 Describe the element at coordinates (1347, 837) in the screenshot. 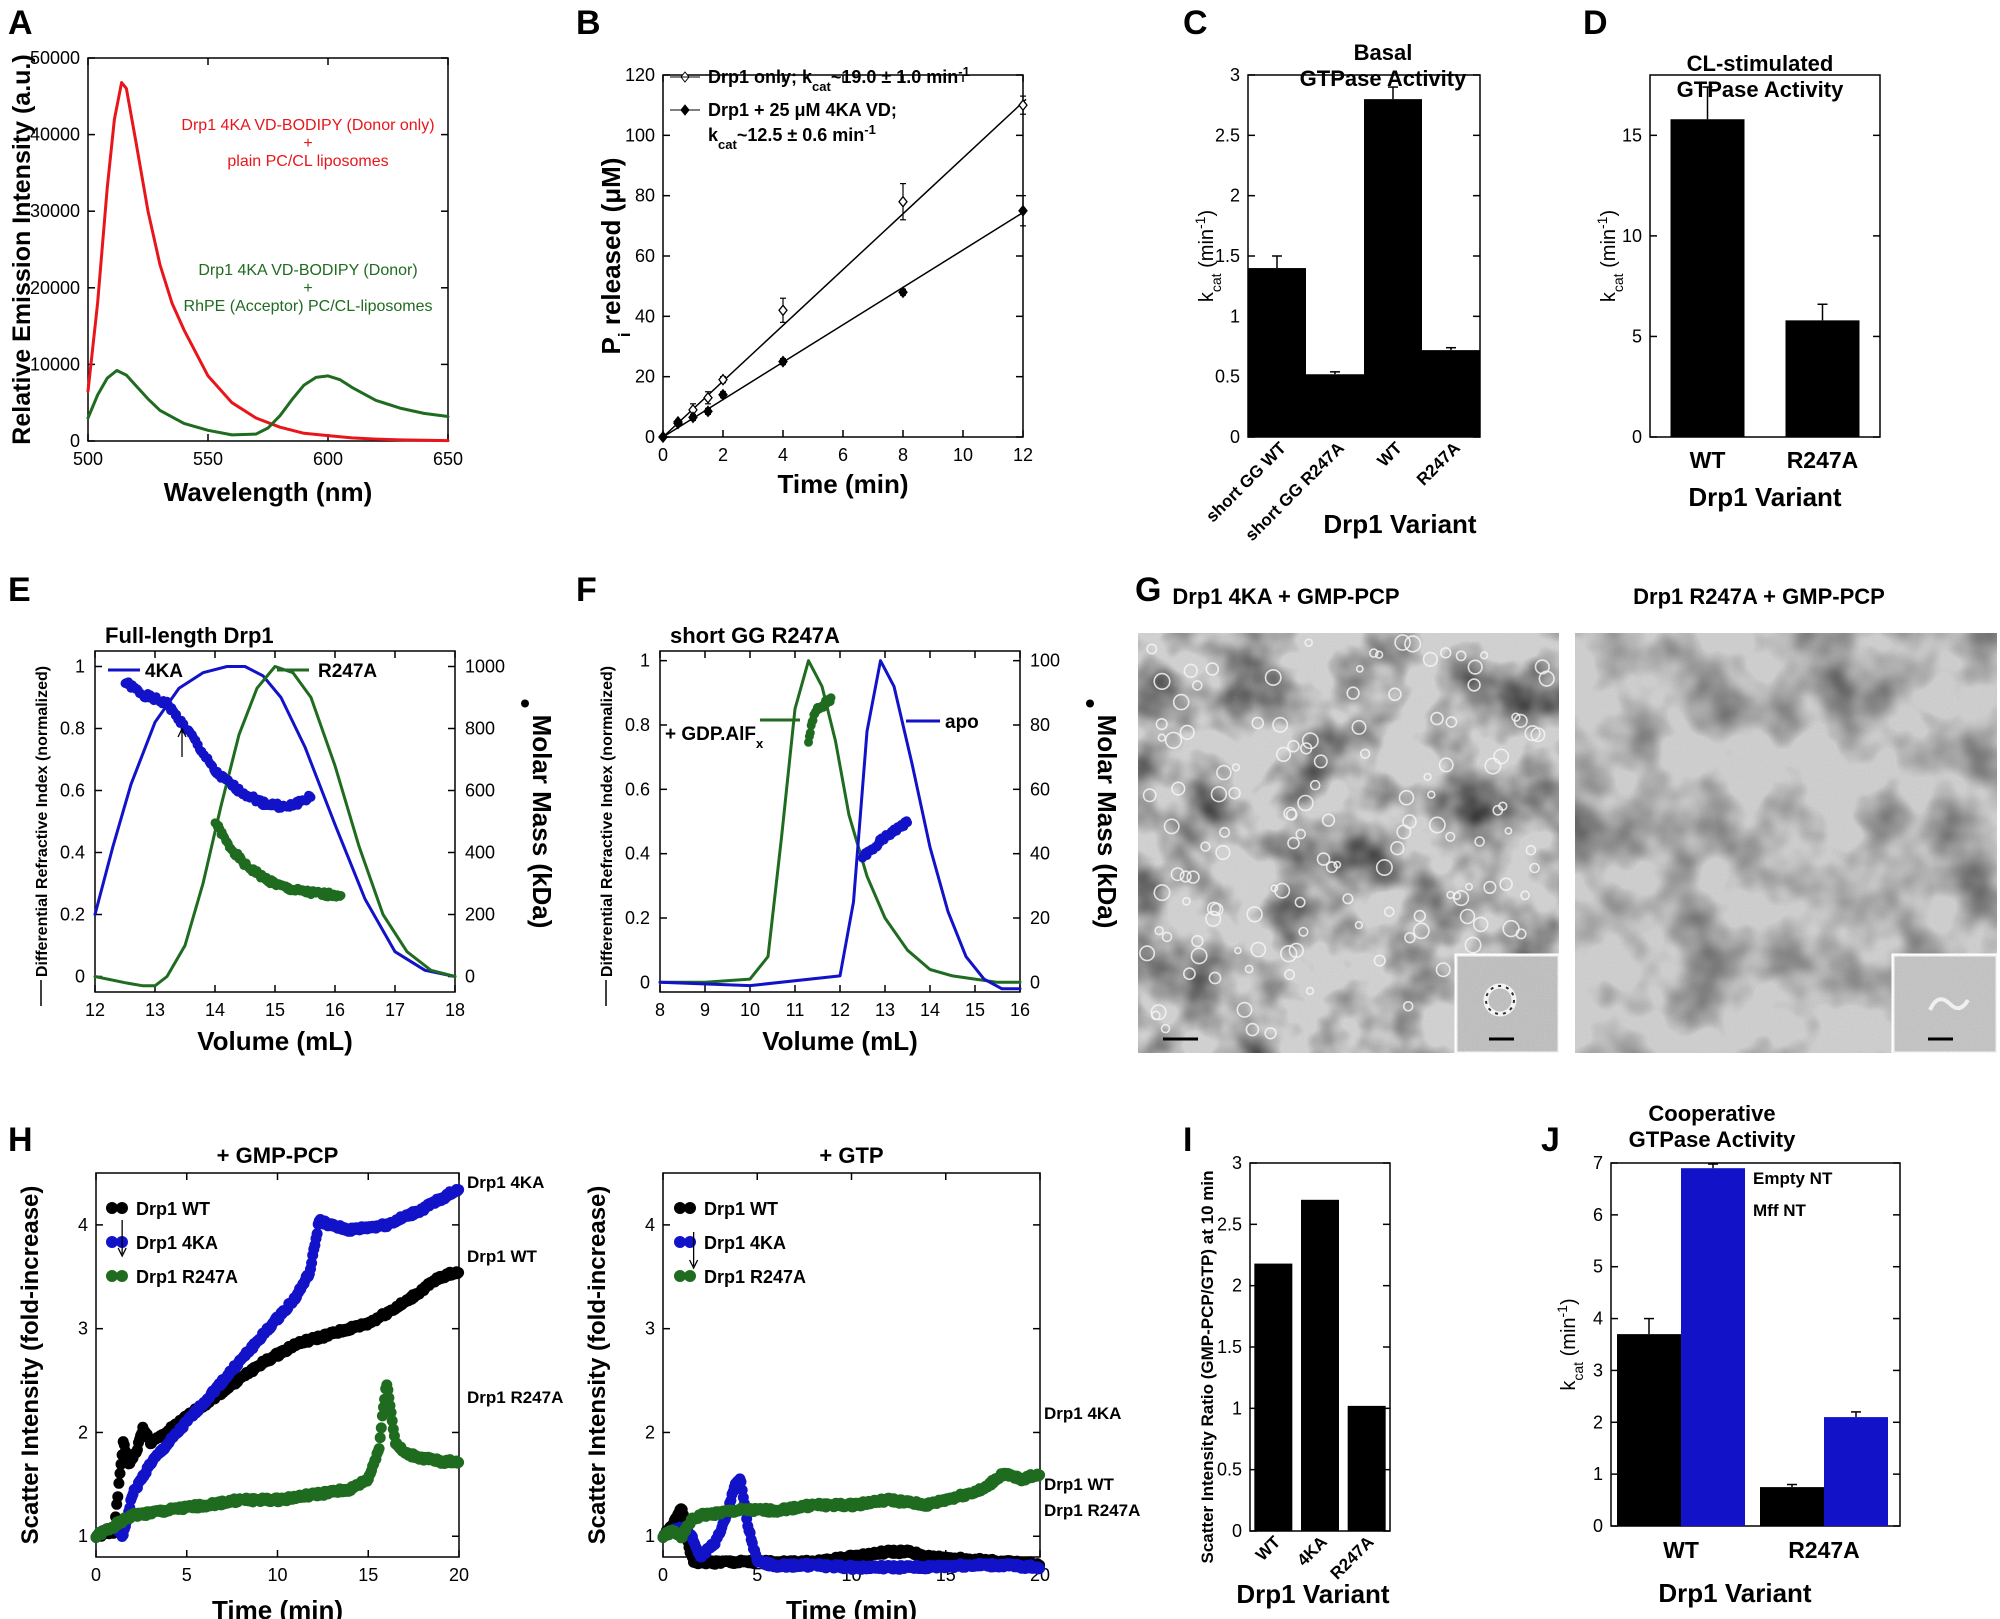

I see `micrograph-rings` at that location.